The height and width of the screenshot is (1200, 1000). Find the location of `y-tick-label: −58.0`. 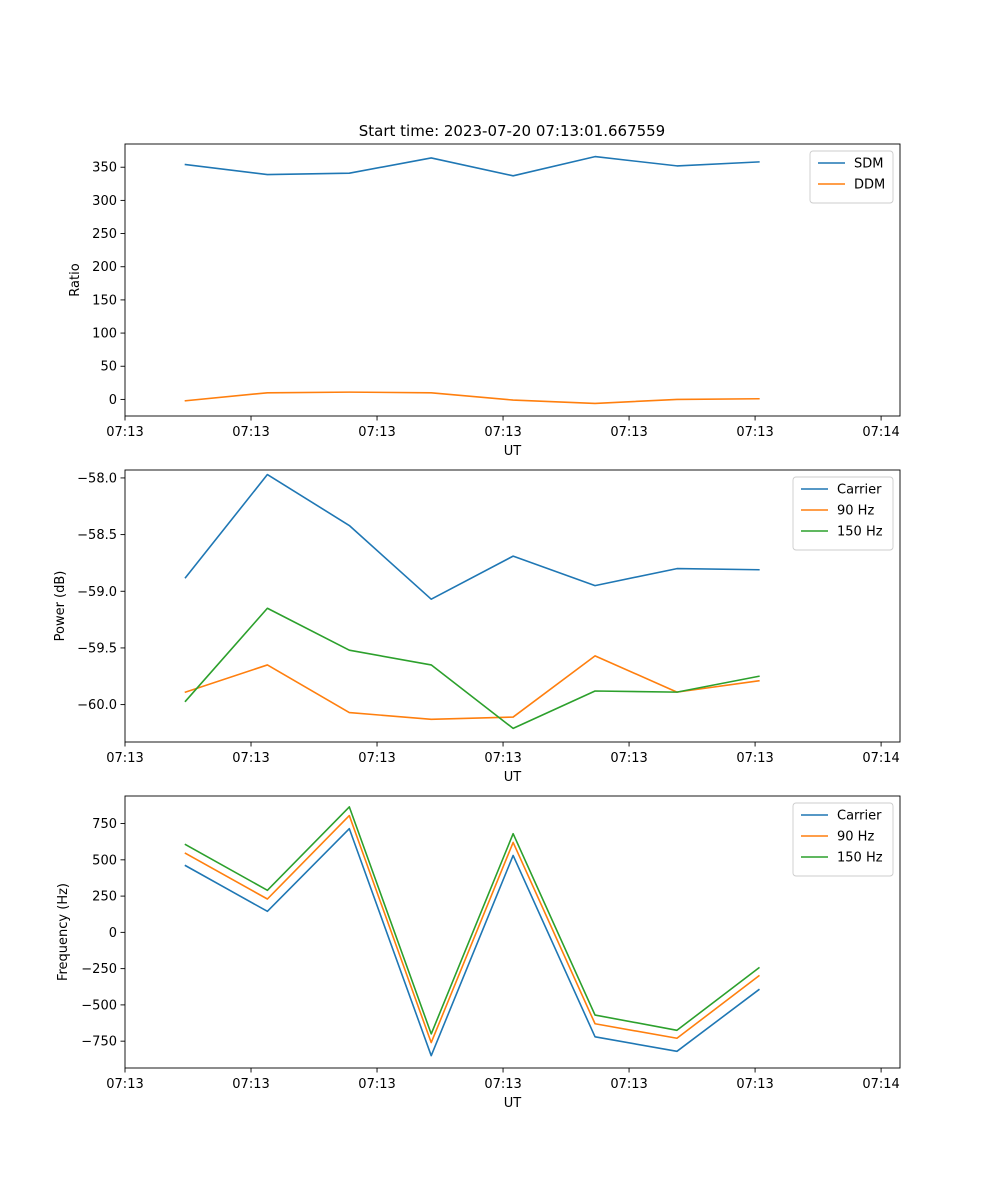

y-tick-label: −58.0 is located at coordinates (97, 478).